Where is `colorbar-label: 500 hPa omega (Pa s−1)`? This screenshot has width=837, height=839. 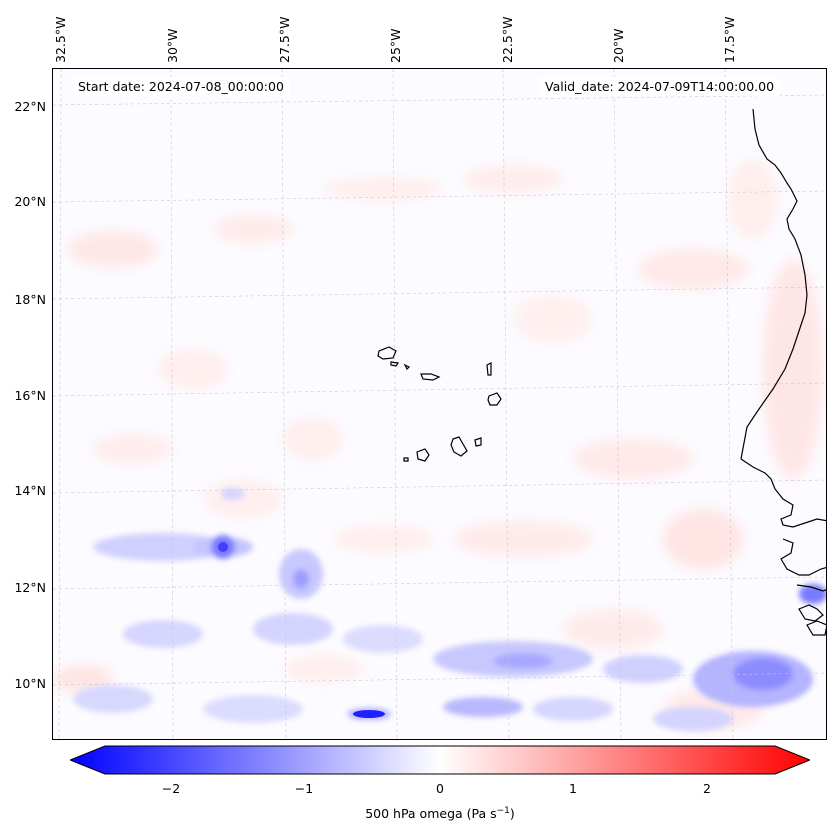 colorbar-label: 500 hPa omega (Pa s−1) is located at coordinates (440, 814).